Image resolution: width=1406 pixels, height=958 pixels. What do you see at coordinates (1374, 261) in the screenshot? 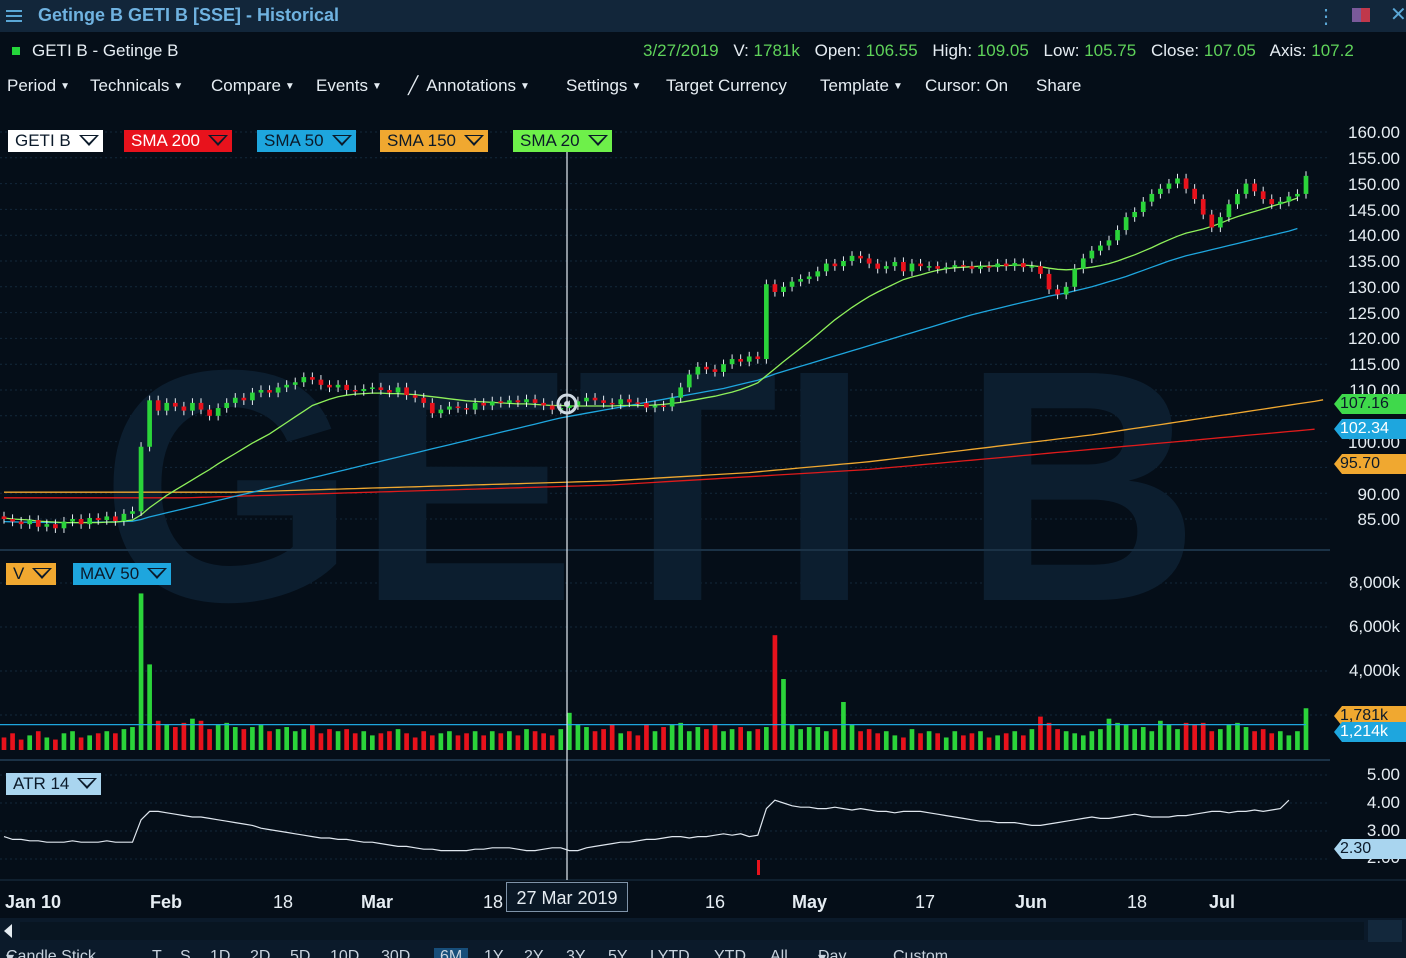
I see `price-axis-tick: 135.00` at bounding box center [1374, 261].